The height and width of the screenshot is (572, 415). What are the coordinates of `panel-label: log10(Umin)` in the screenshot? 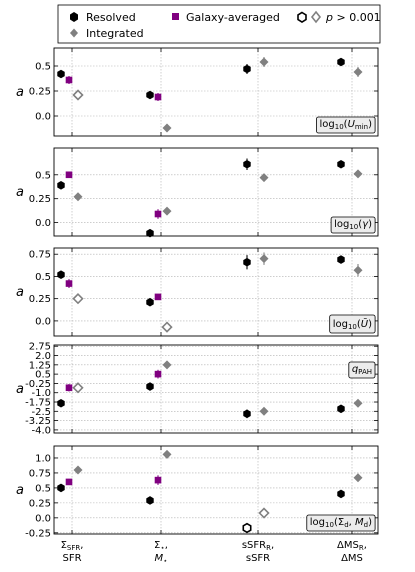 It's located at (346, 125).